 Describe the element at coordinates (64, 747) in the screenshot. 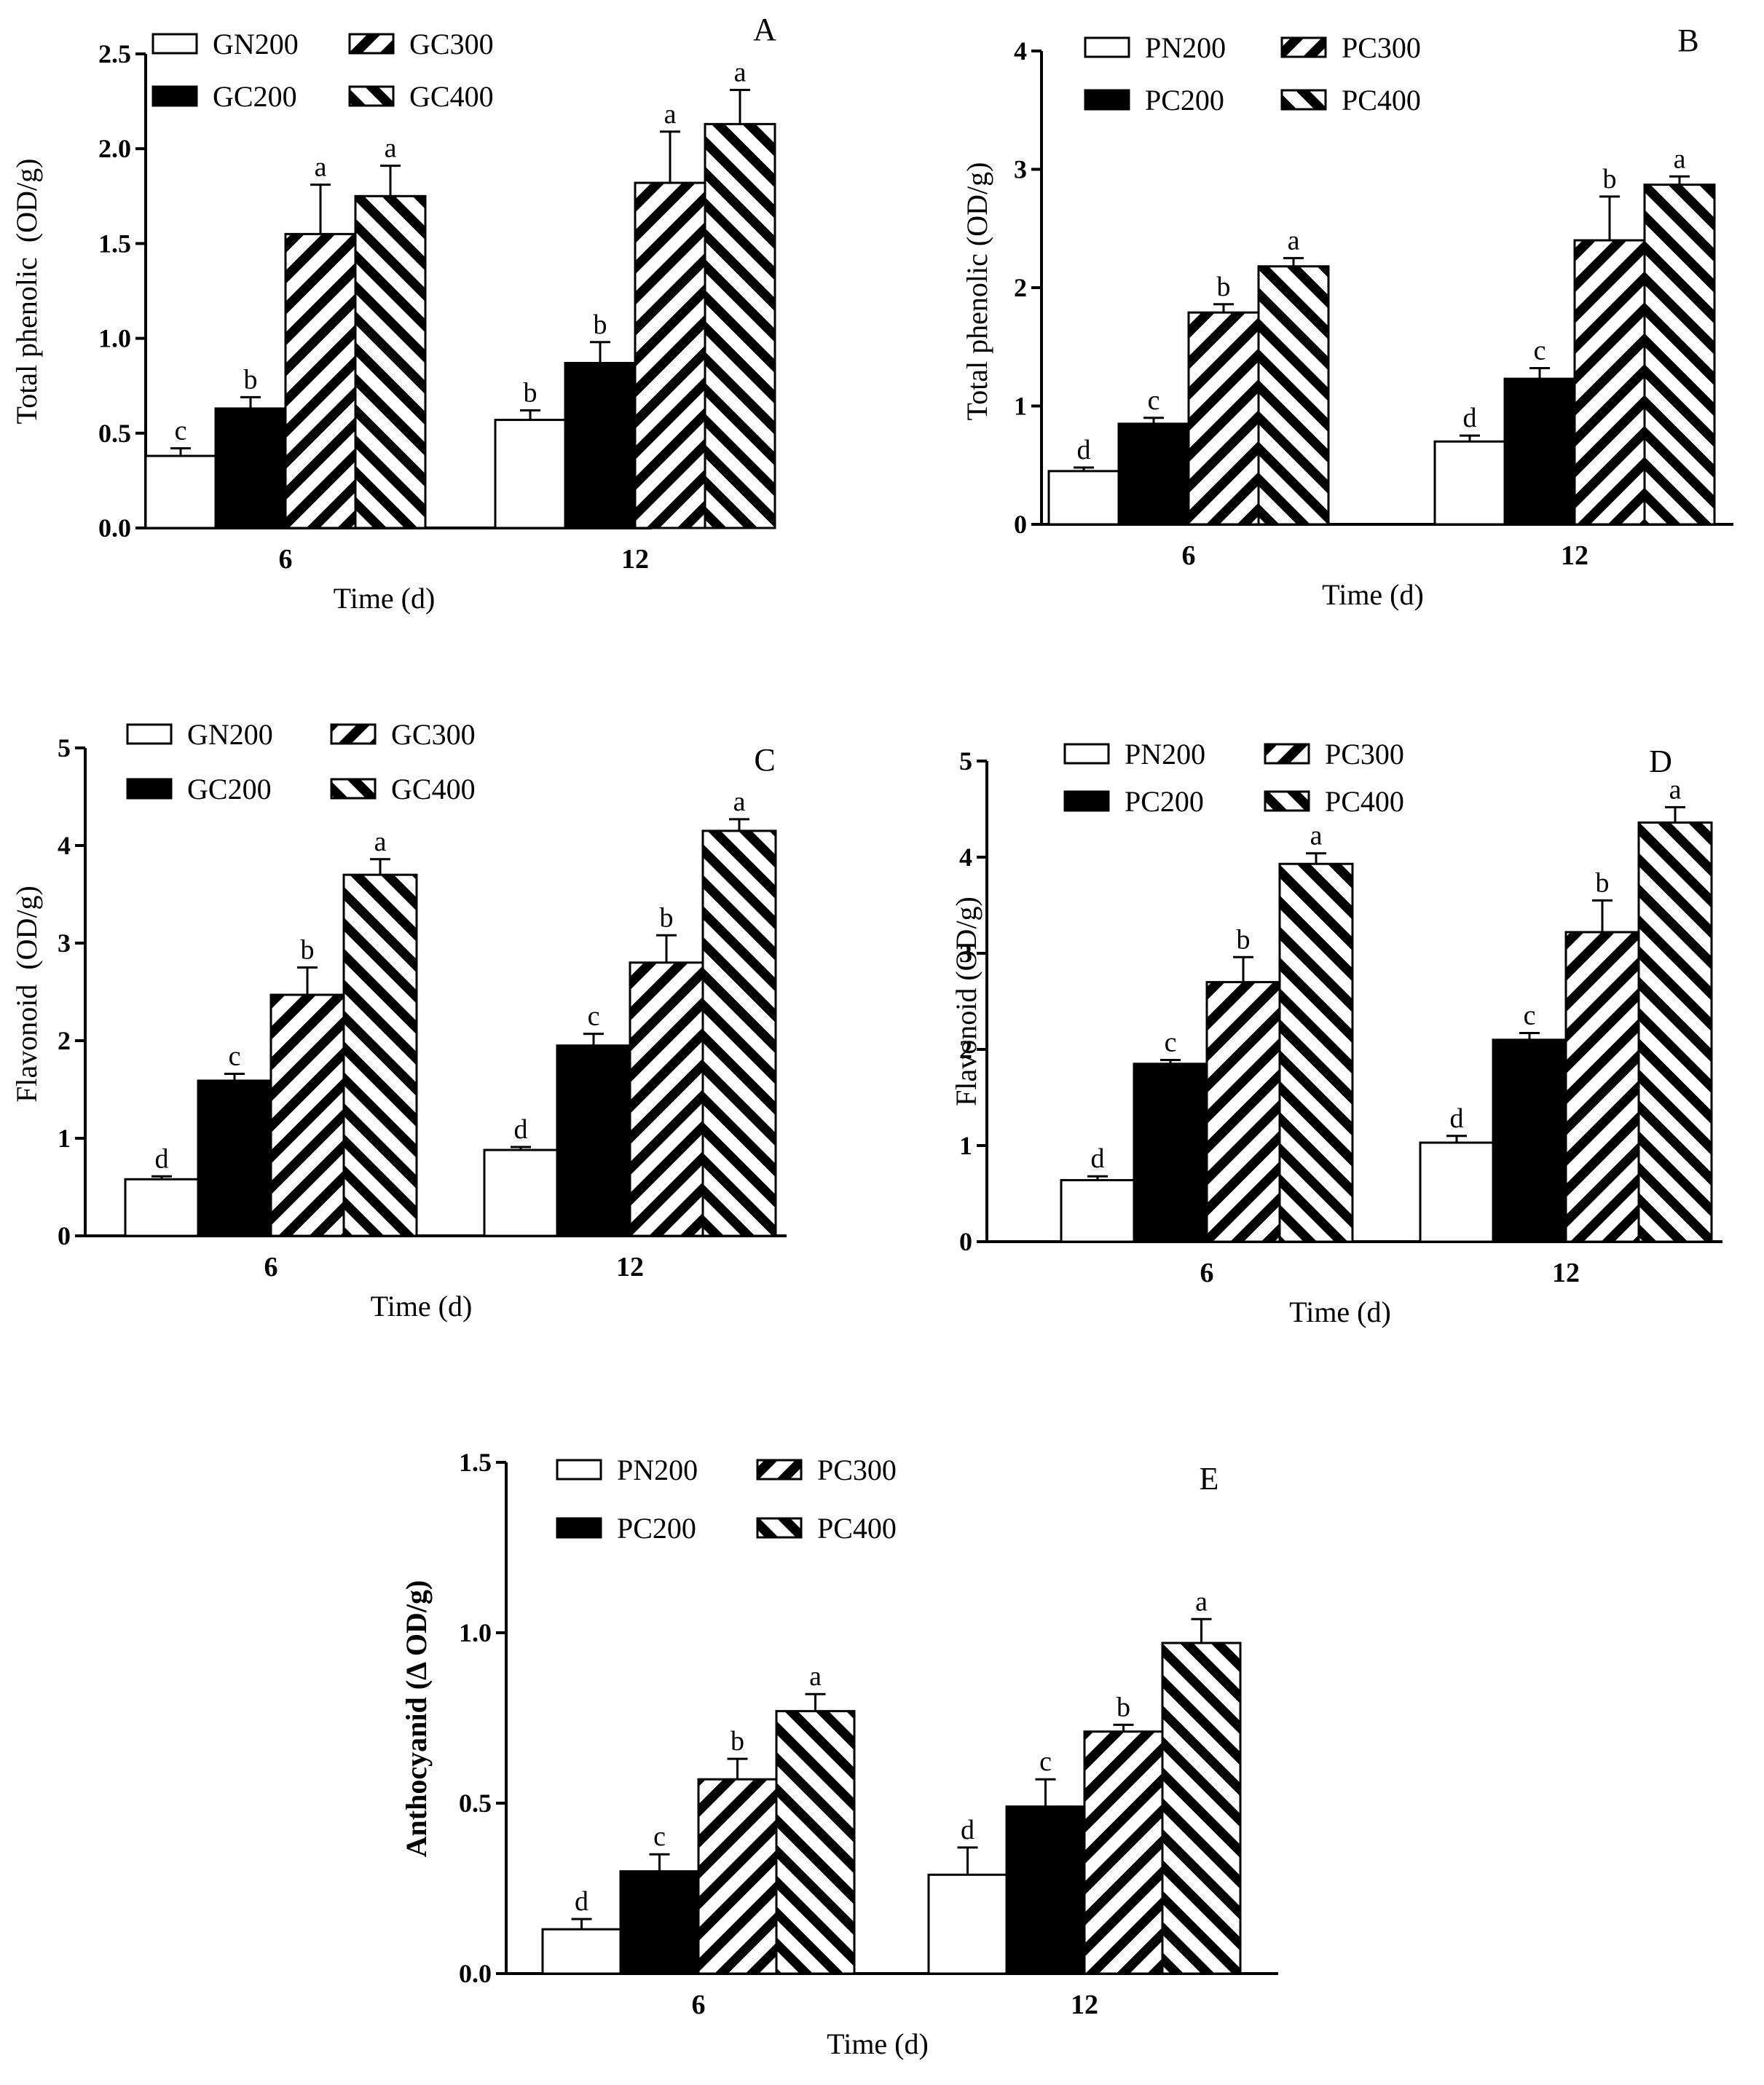

I see `y-tick-label: 5` at that location.